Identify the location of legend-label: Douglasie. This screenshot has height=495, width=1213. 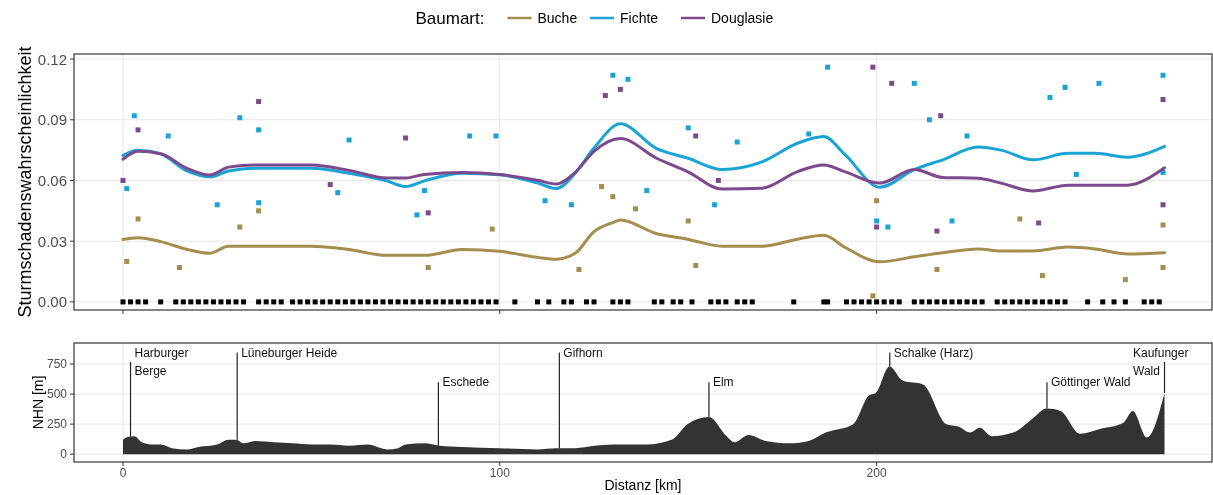
(742, 18).